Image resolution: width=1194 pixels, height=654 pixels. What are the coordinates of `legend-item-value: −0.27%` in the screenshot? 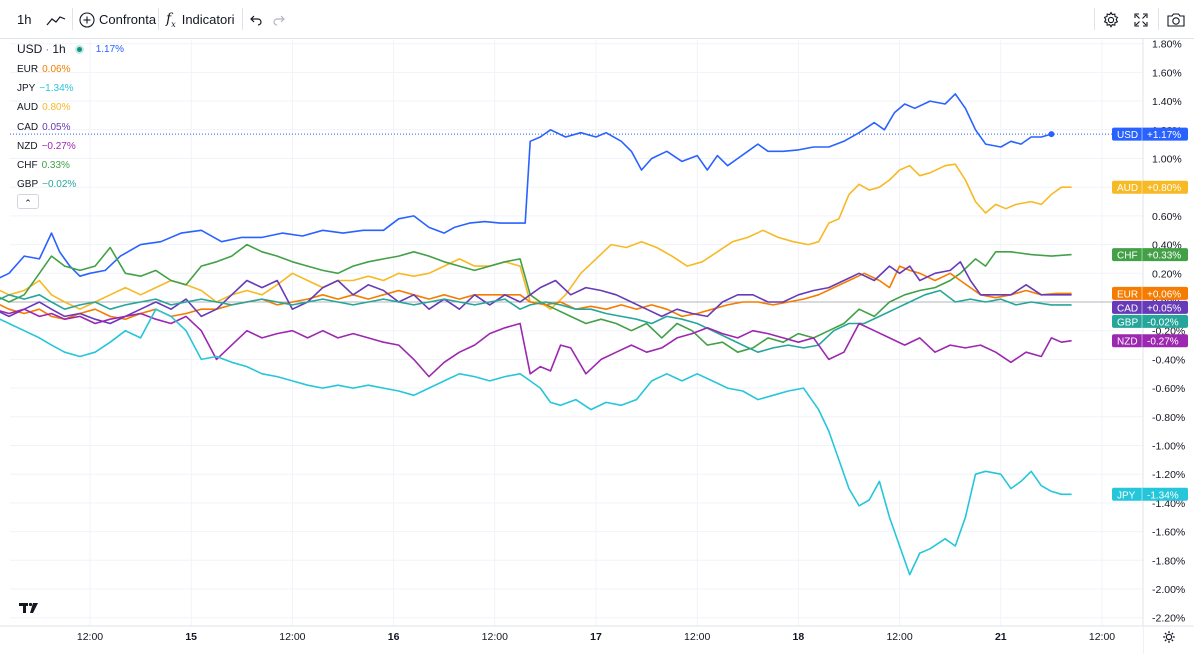 It's located at (58, 146).